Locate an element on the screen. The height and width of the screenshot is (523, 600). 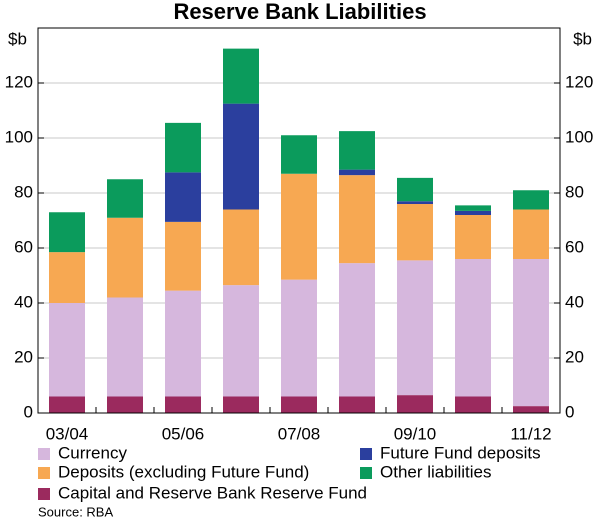
y-tick-label: 100 is located at coordinates (19, 136).